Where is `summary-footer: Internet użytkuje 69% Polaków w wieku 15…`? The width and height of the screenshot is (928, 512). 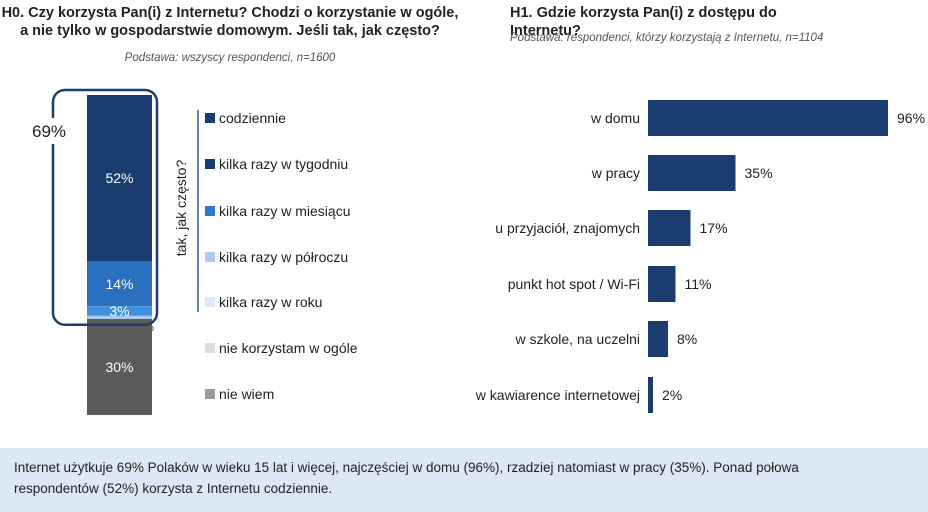 summary-footer: Internet użytkuje 69% Polaków w wieku 15… is located at coordinates (464, 480).